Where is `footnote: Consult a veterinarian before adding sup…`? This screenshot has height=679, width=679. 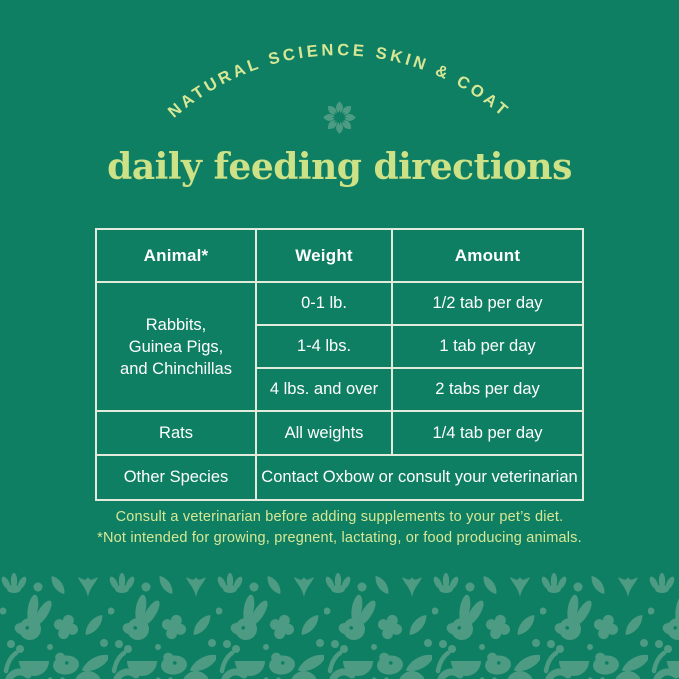
footnote: Consult a veterinarian before adding sup… is located at coordinates (339, 527).